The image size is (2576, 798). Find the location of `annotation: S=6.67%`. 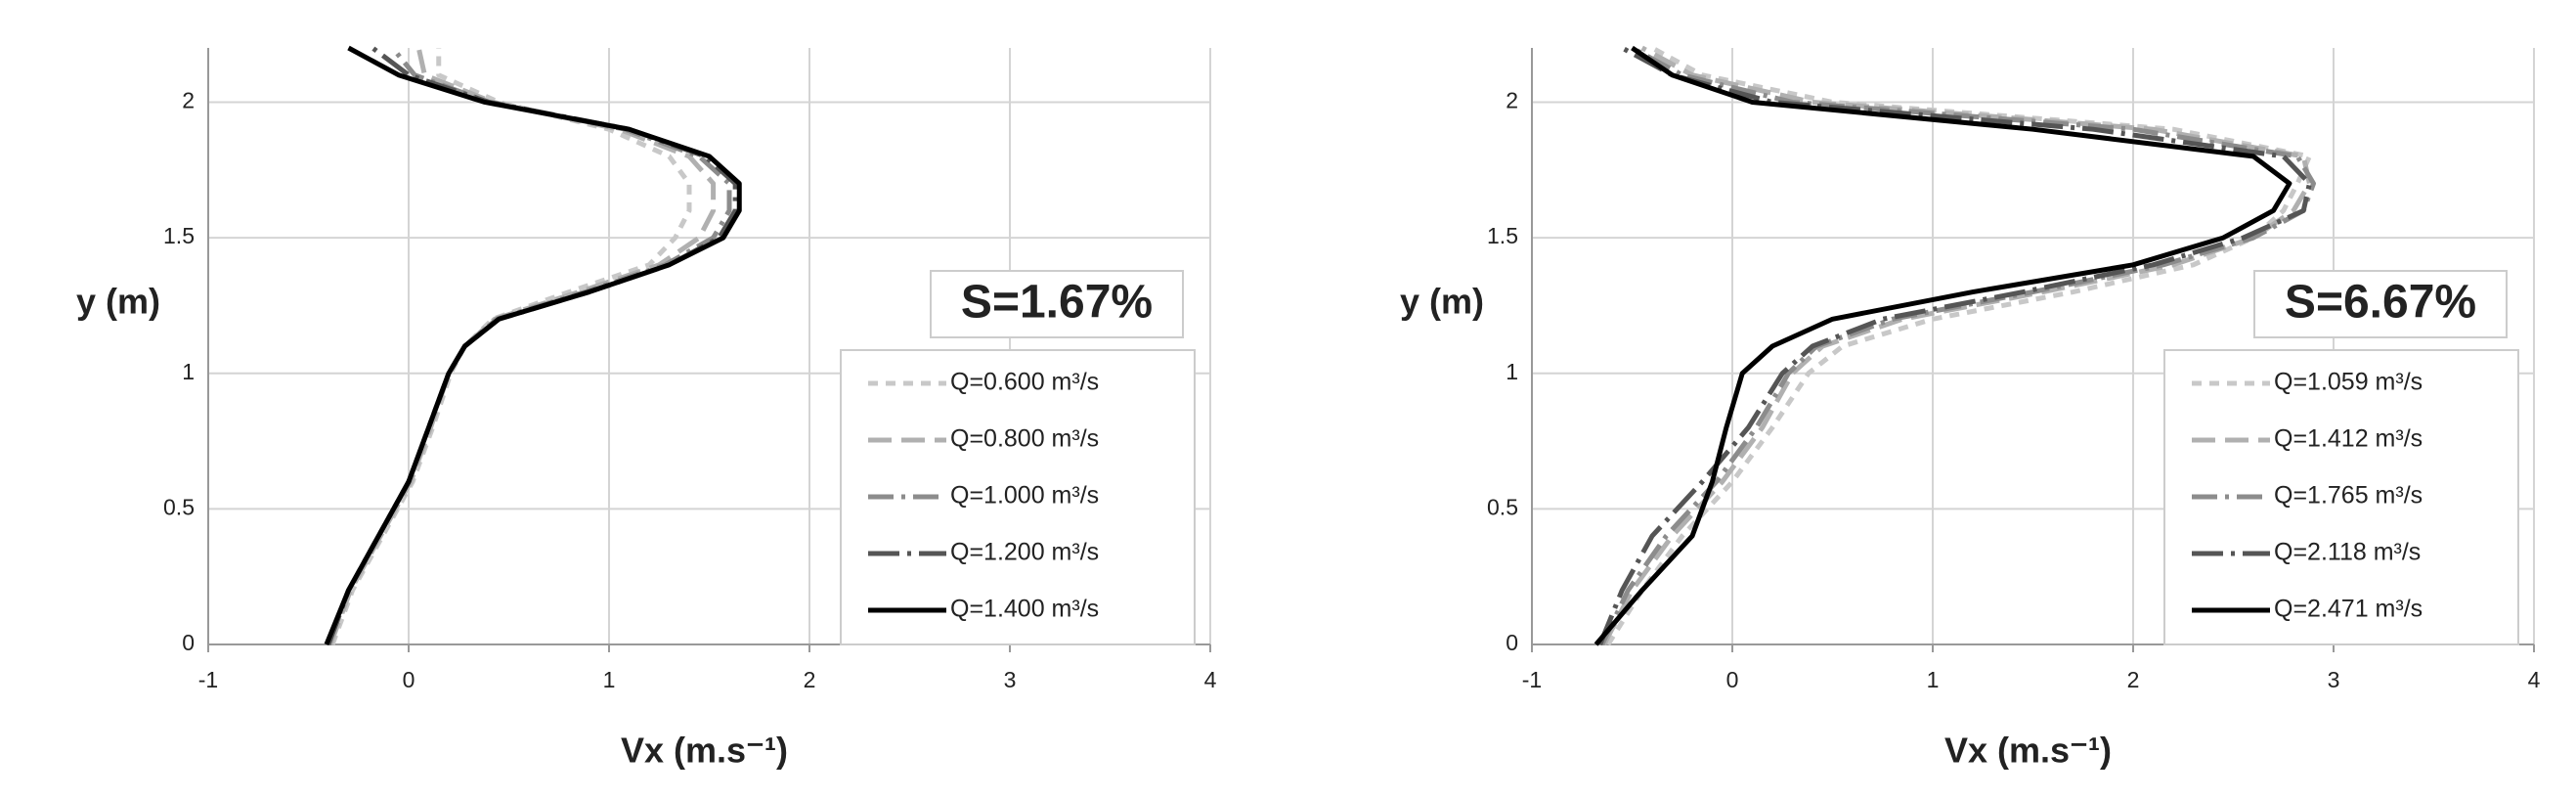

annotation: S=6.67% is located at coordinates (2381, 303).